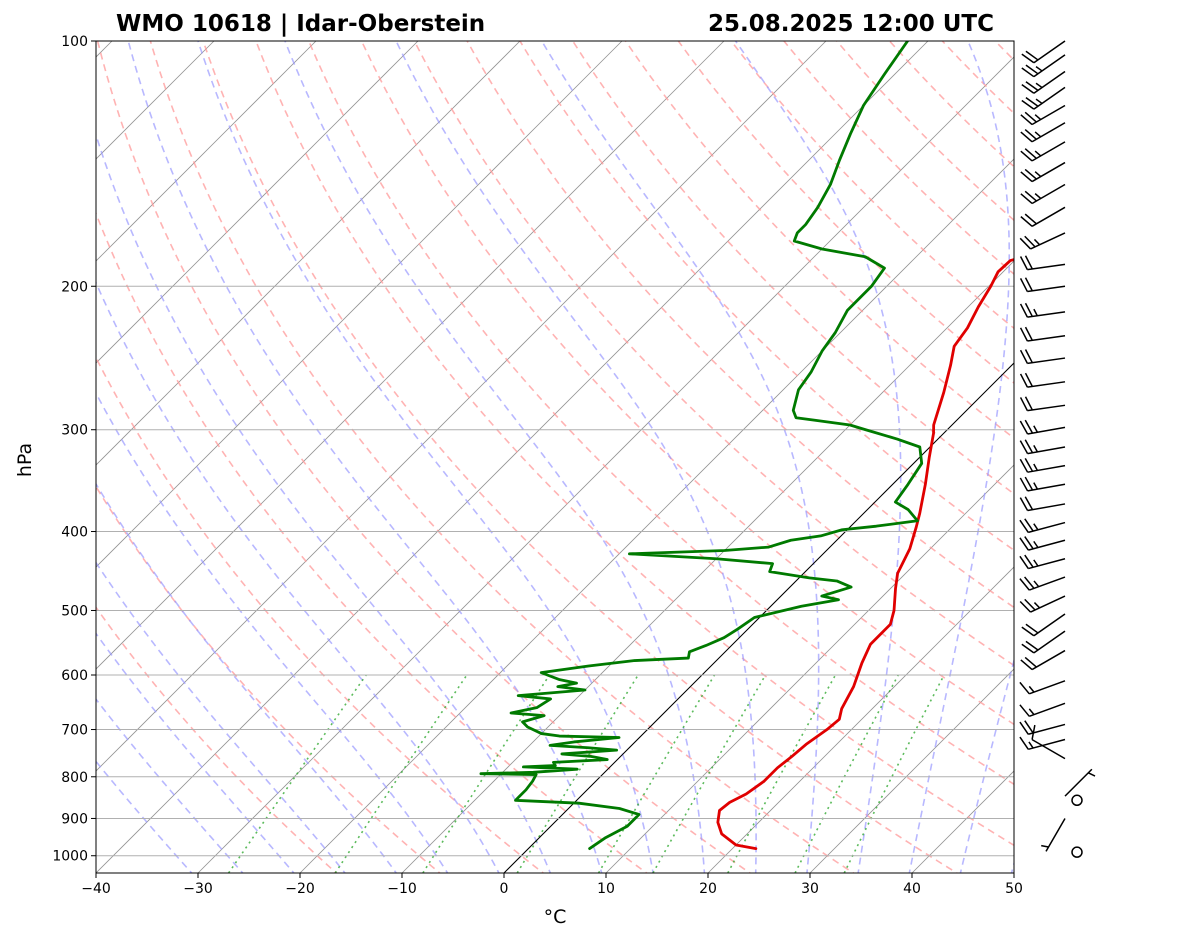  I want to click on x-tick-label: 40, so click(912, 889).